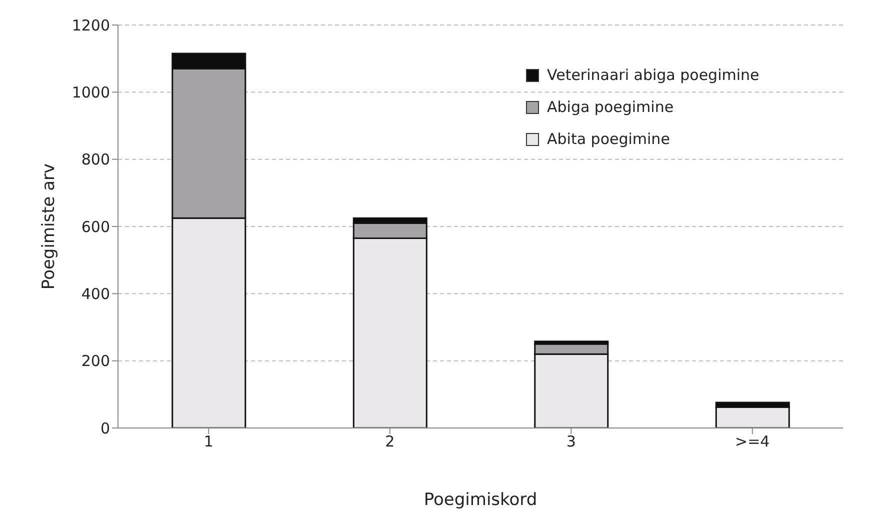 The width and height of the screenshot is (871, 526). Describe the element at coordinates (105, 428) in the screenshot. I see `y-tick-label: 0` at that location.